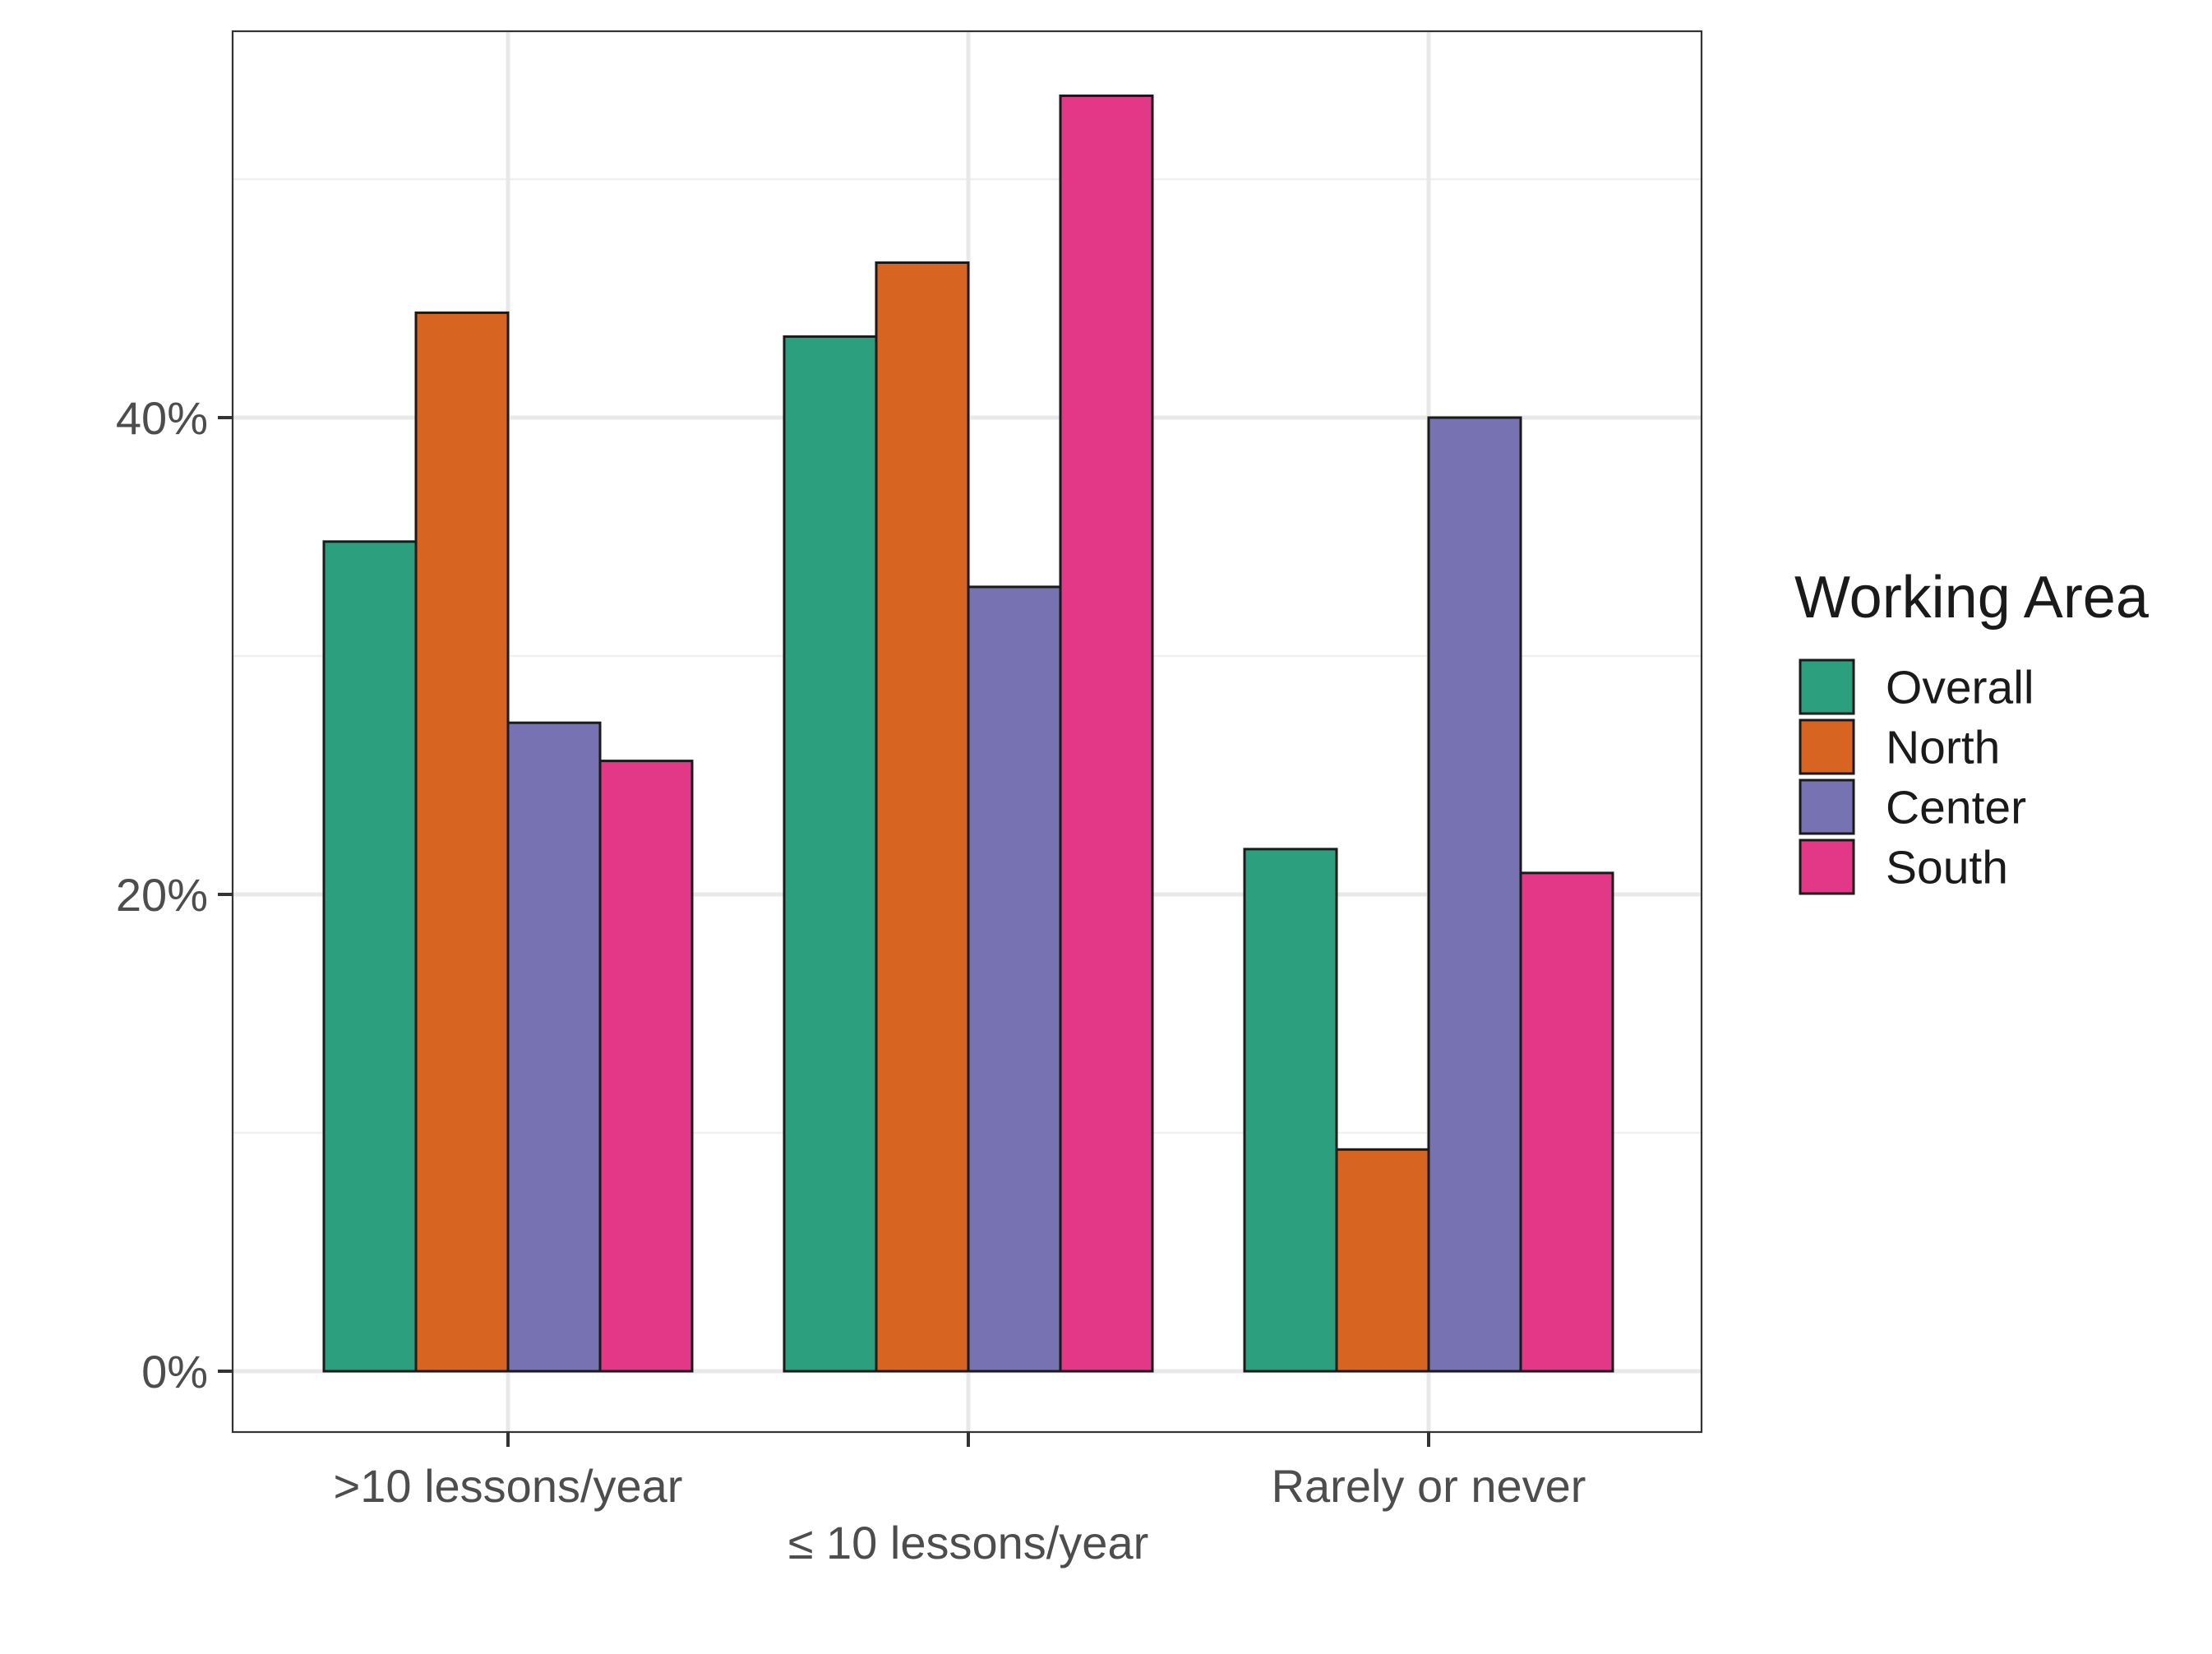 The height and width of the screenshot is (1654, 2212). What do you see at coordinates (1947, 868) in the screenshot?
I see `legend-label-south: South` at bounding box center [1947, 868].